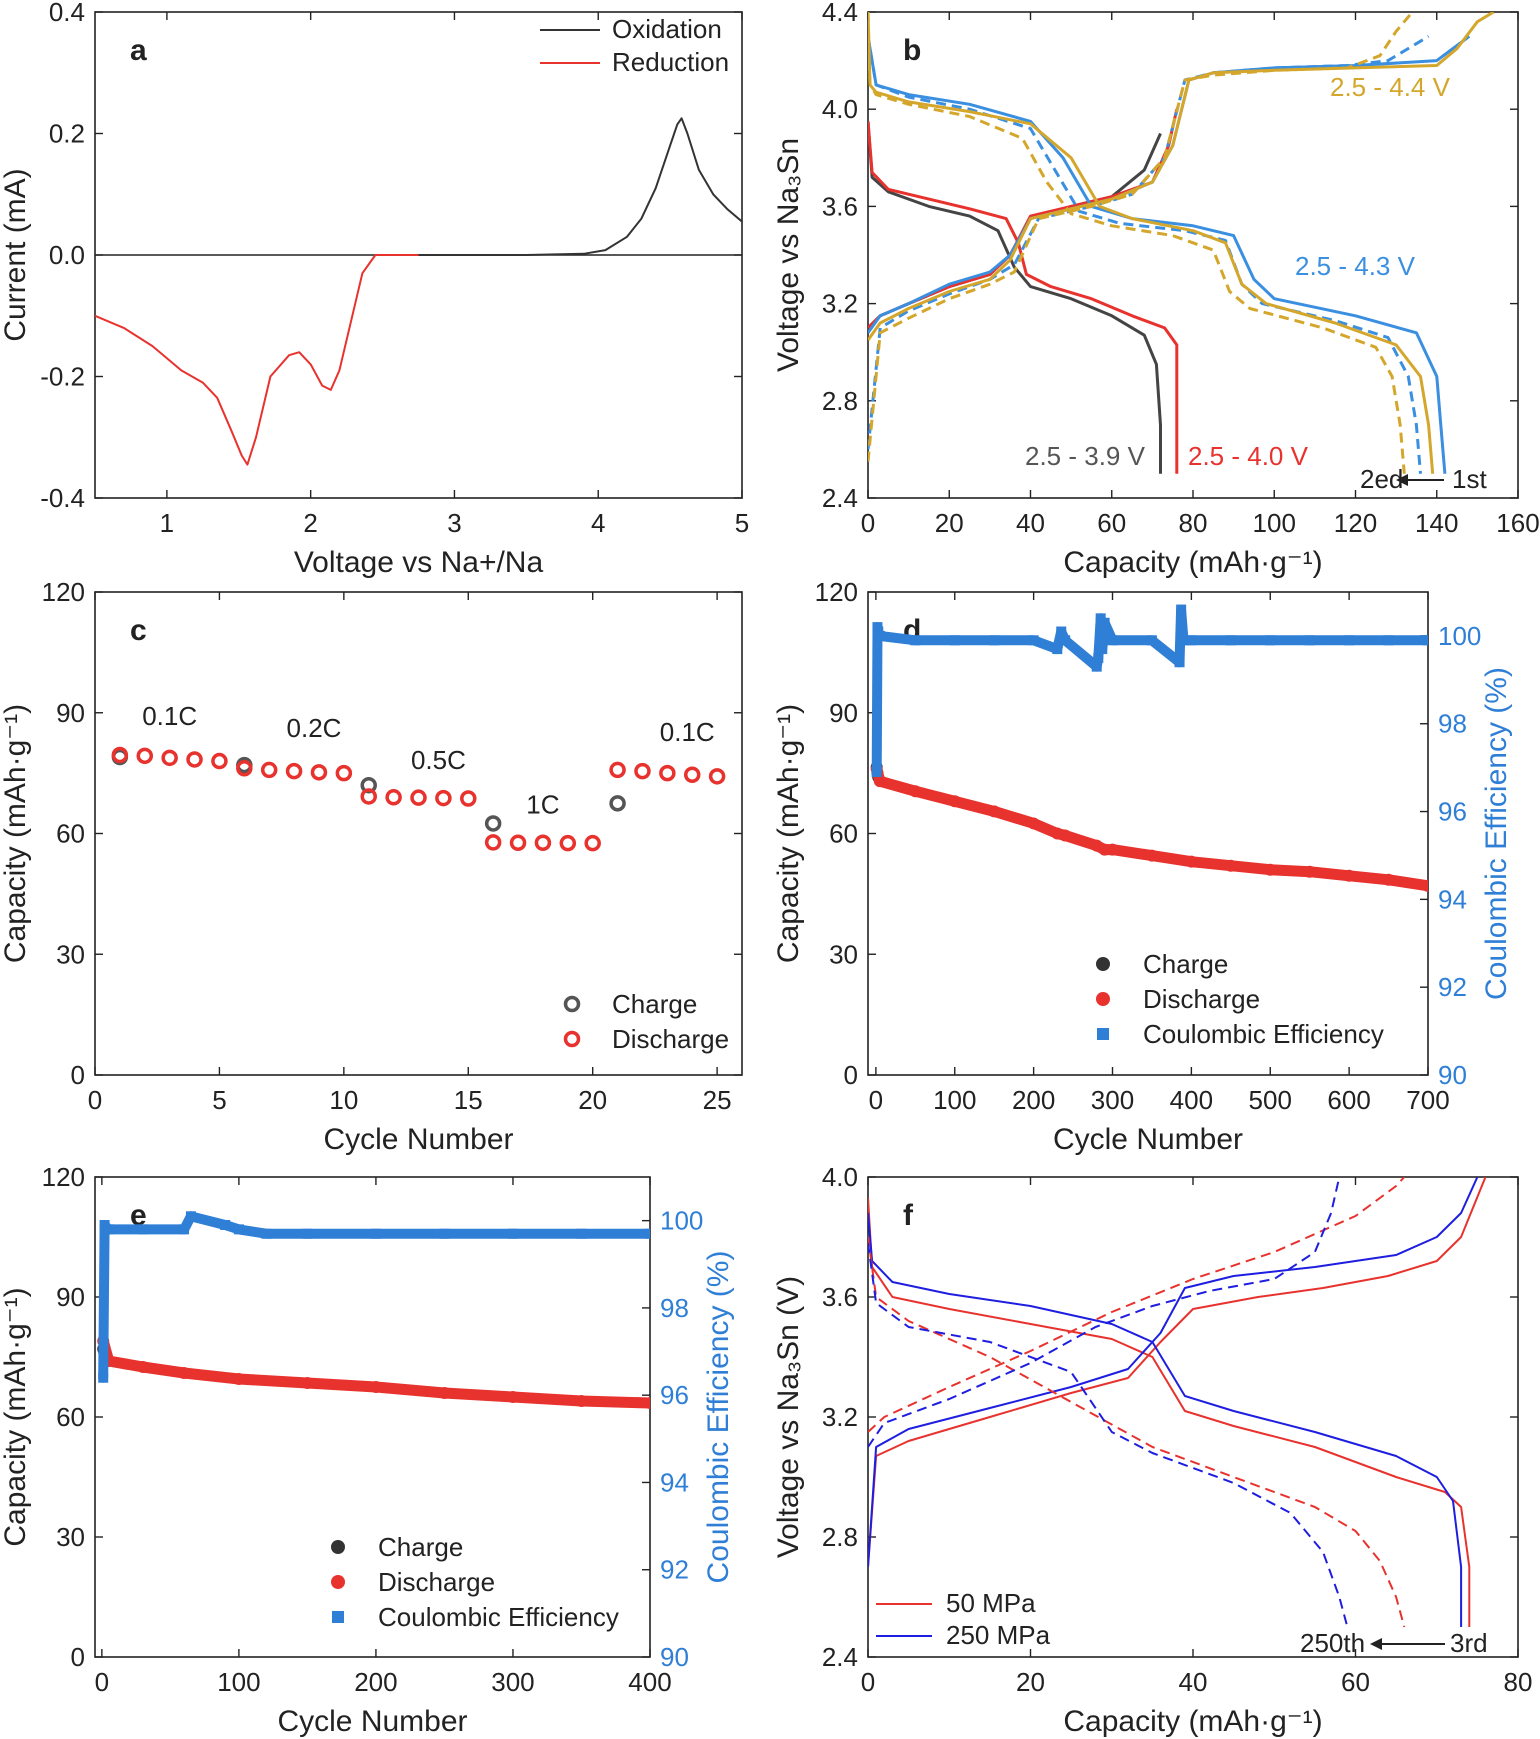  I want to click on y2-tick-label: 90, so click(674, 1657).